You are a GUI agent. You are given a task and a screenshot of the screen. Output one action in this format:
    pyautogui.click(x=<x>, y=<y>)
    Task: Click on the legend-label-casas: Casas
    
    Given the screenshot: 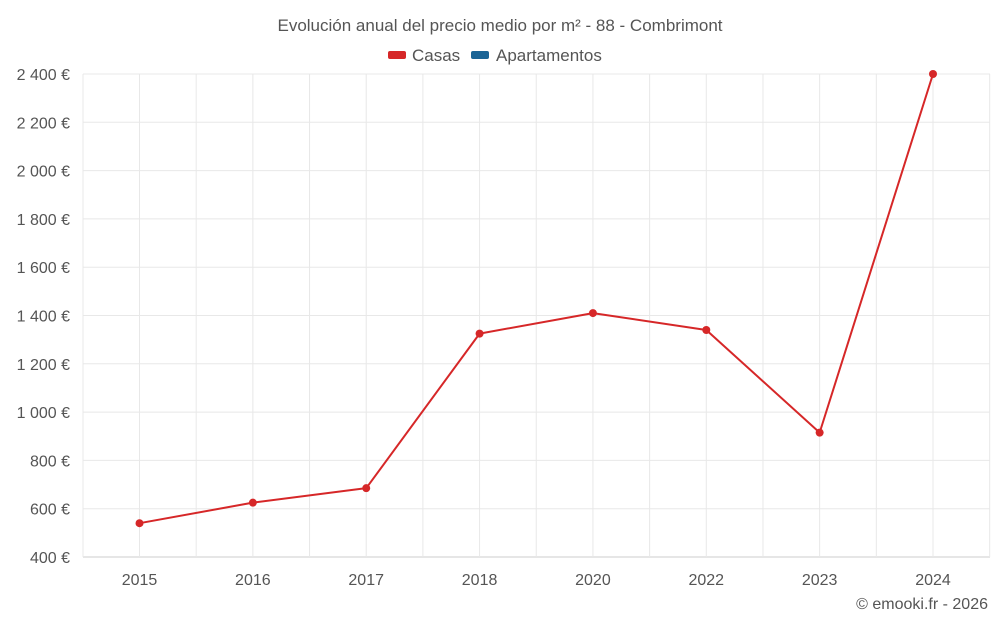 What is the action you would take?
    pyautogui.click(x=436, y=55)
    